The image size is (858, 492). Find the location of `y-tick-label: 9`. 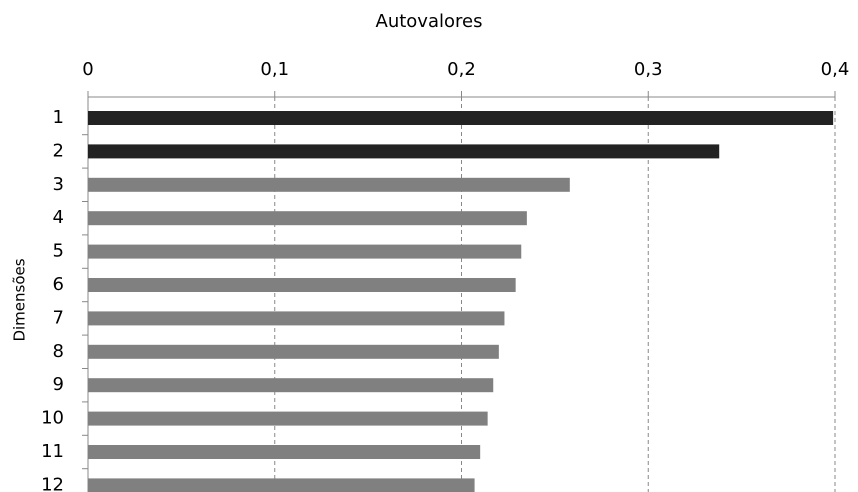

y-tick-label: 9 is located at coordinates (58, 384).